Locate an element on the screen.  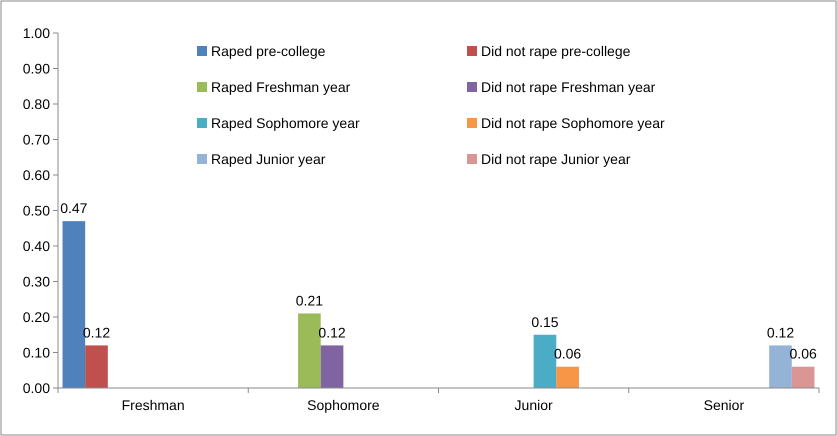
legend-label: Raped Sophomore year is located at coordinates (285, 122).